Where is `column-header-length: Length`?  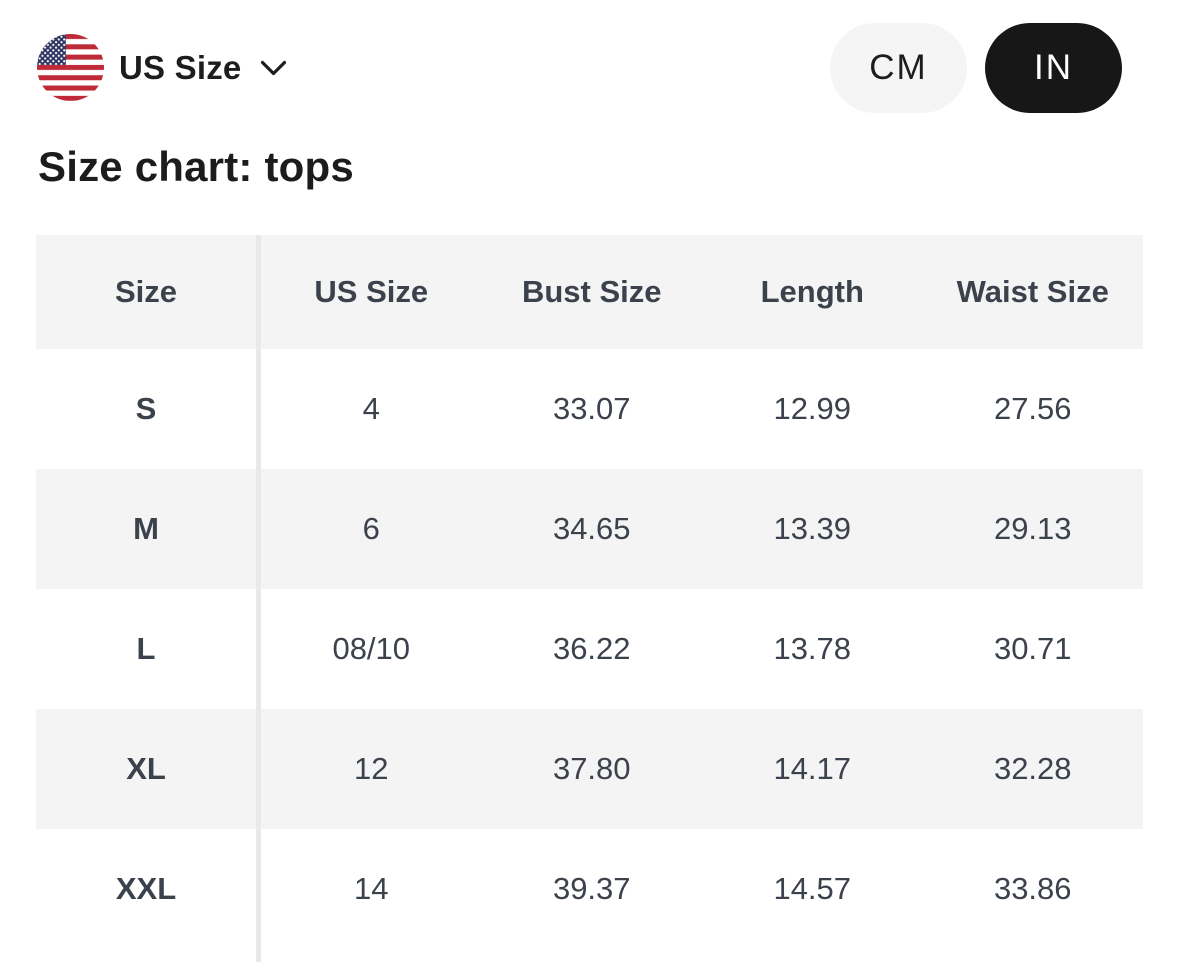 column-header-length: Length is located at coordinates (812, 291).